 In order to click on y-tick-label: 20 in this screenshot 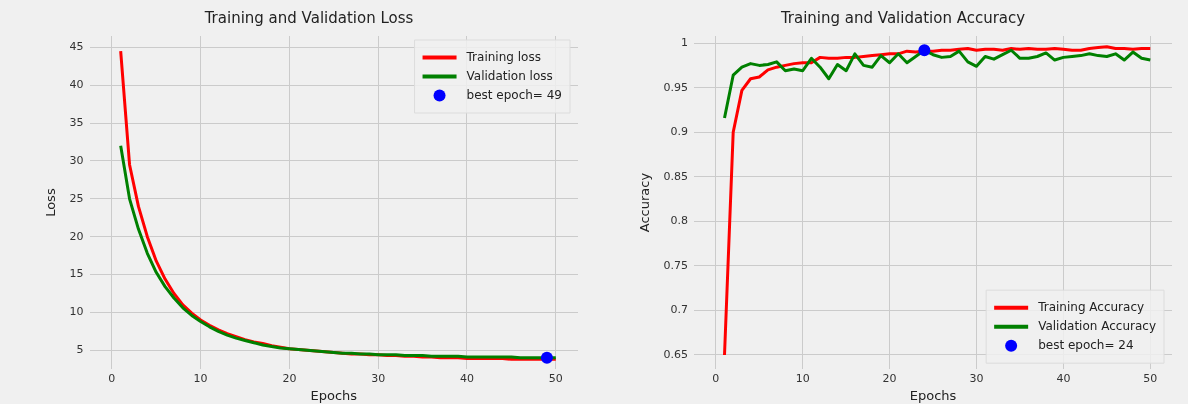, I will do `click(76, 236)`.